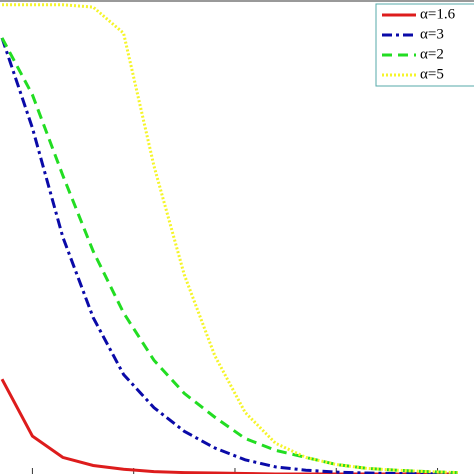 The width and height of the screenshot is (474, 474). What do you see at coordinates (432, 34) in the screenshot?
I see `legend-label: α=3` at bounding box center [432, 34].